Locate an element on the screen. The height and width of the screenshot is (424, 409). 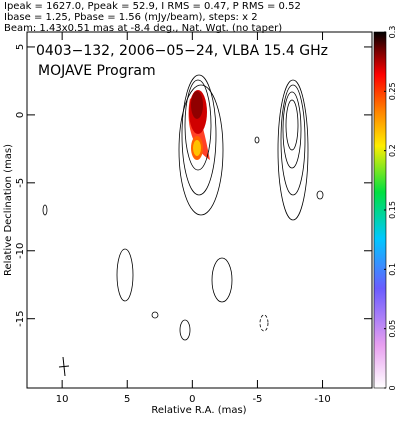
colorbar-tick-label: 0.15 is located at coordinates (392, 210).